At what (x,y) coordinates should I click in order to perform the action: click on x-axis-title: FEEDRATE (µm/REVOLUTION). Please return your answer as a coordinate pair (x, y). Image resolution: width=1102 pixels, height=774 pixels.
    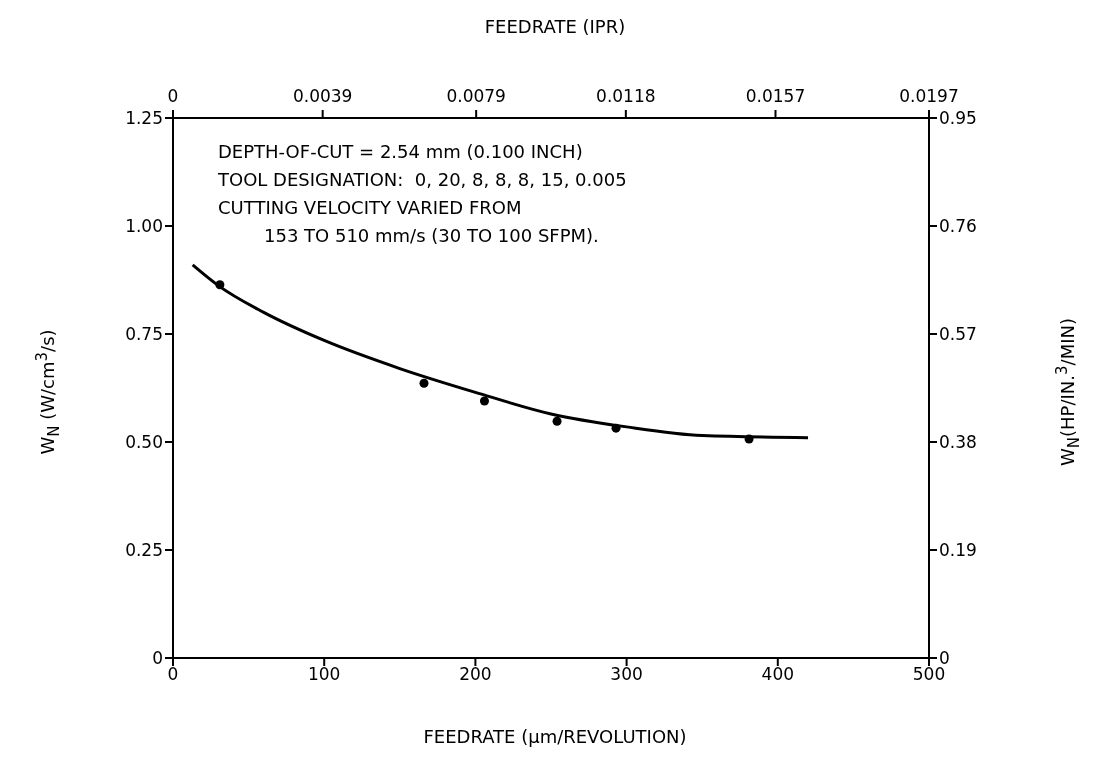
    Looking at the image, I should click on (555, 736).